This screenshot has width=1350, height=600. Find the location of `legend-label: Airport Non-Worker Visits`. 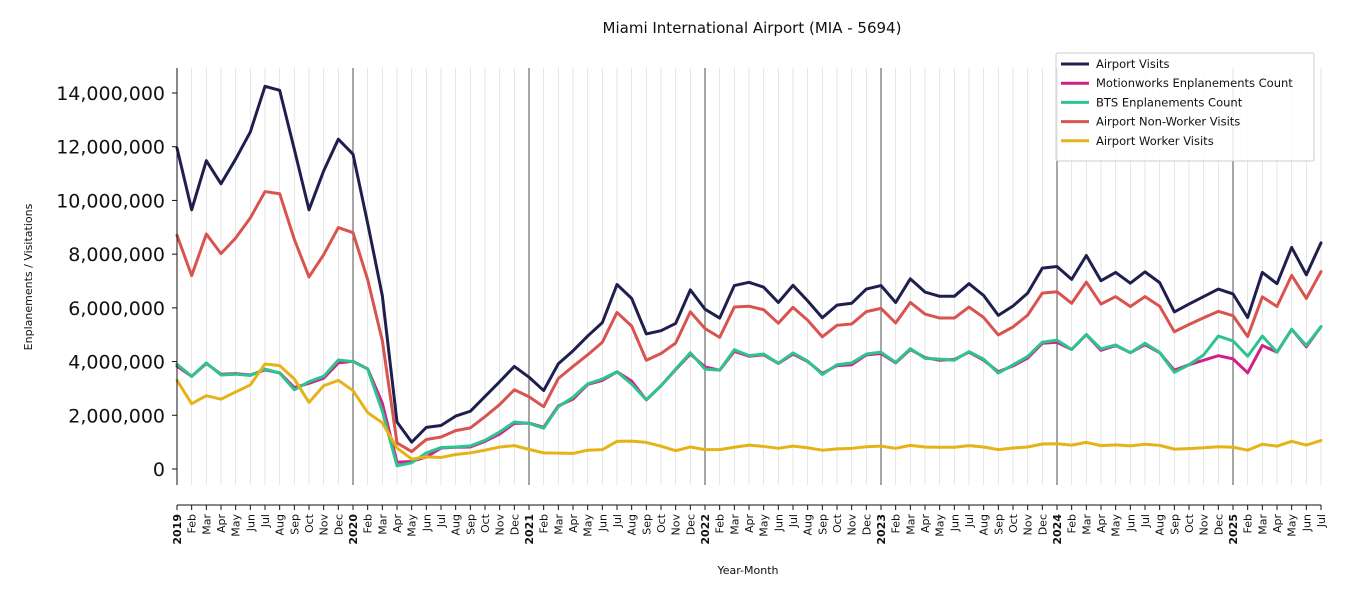

legend-label: Airport Non-Worker Visits is located at coordinates (1168, 122).